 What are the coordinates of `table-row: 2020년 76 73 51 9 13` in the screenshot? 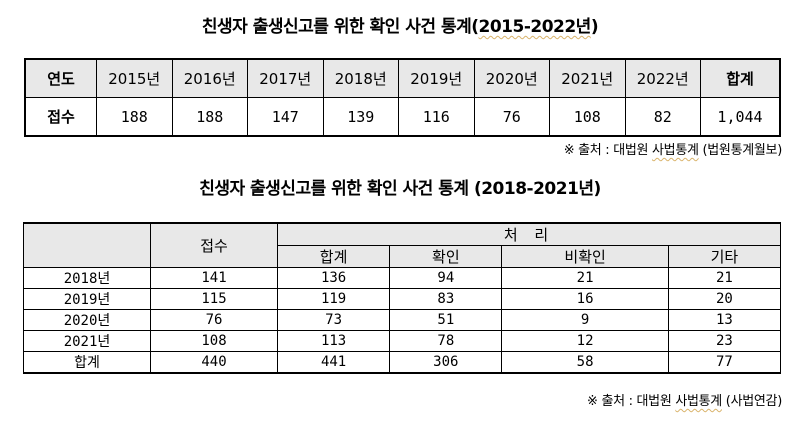 It's located at (402, 320).